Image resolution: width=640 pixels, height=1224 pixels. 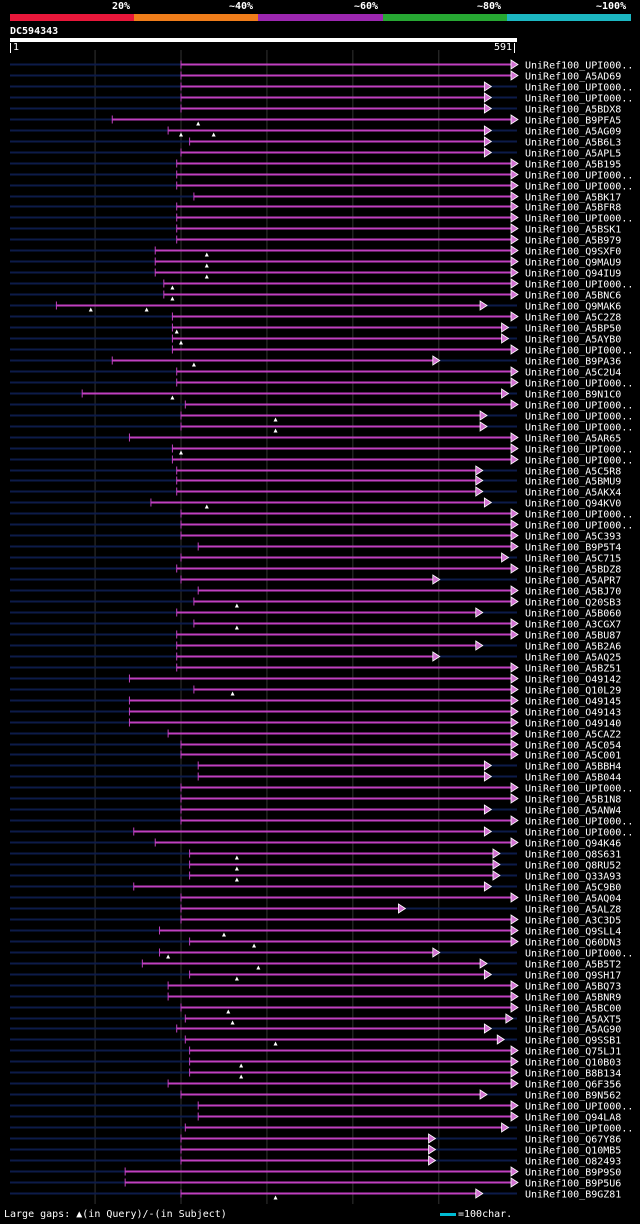 I want to click on hit-row: UniRef100_A5B979, so click(x=315, y=240).